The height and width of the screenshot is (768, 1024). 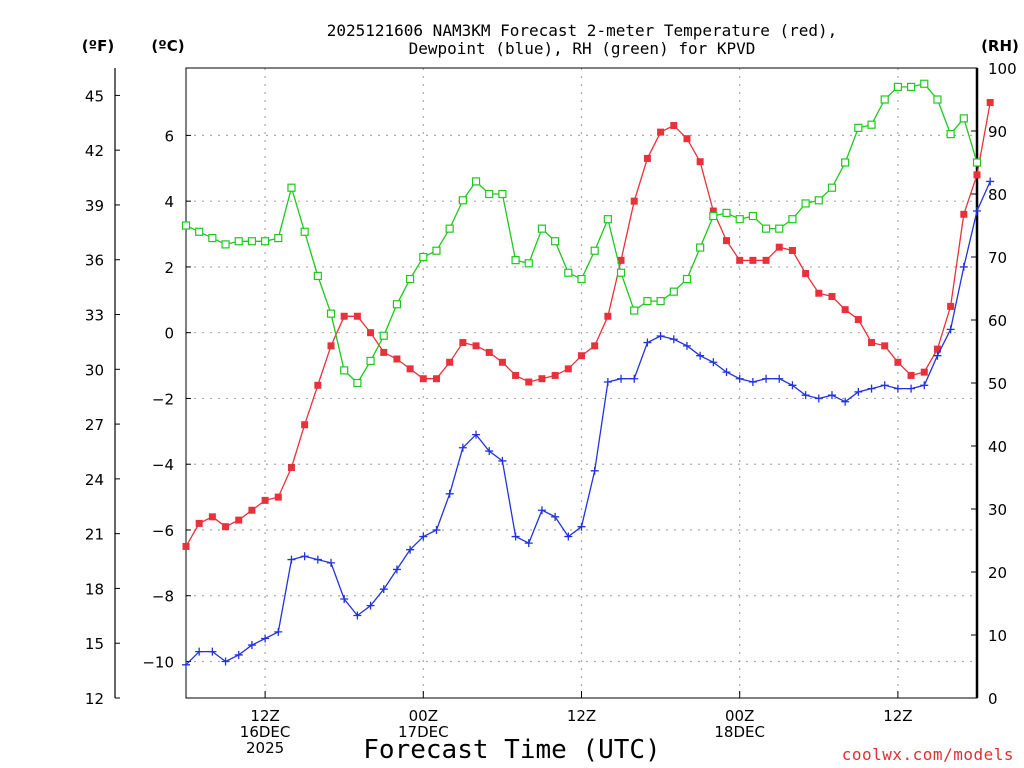 What do you see at coordinates (94, 316) in the screenshot?
I see `fahrenheit-tick-label: 33` at bounding box center [94, 316].